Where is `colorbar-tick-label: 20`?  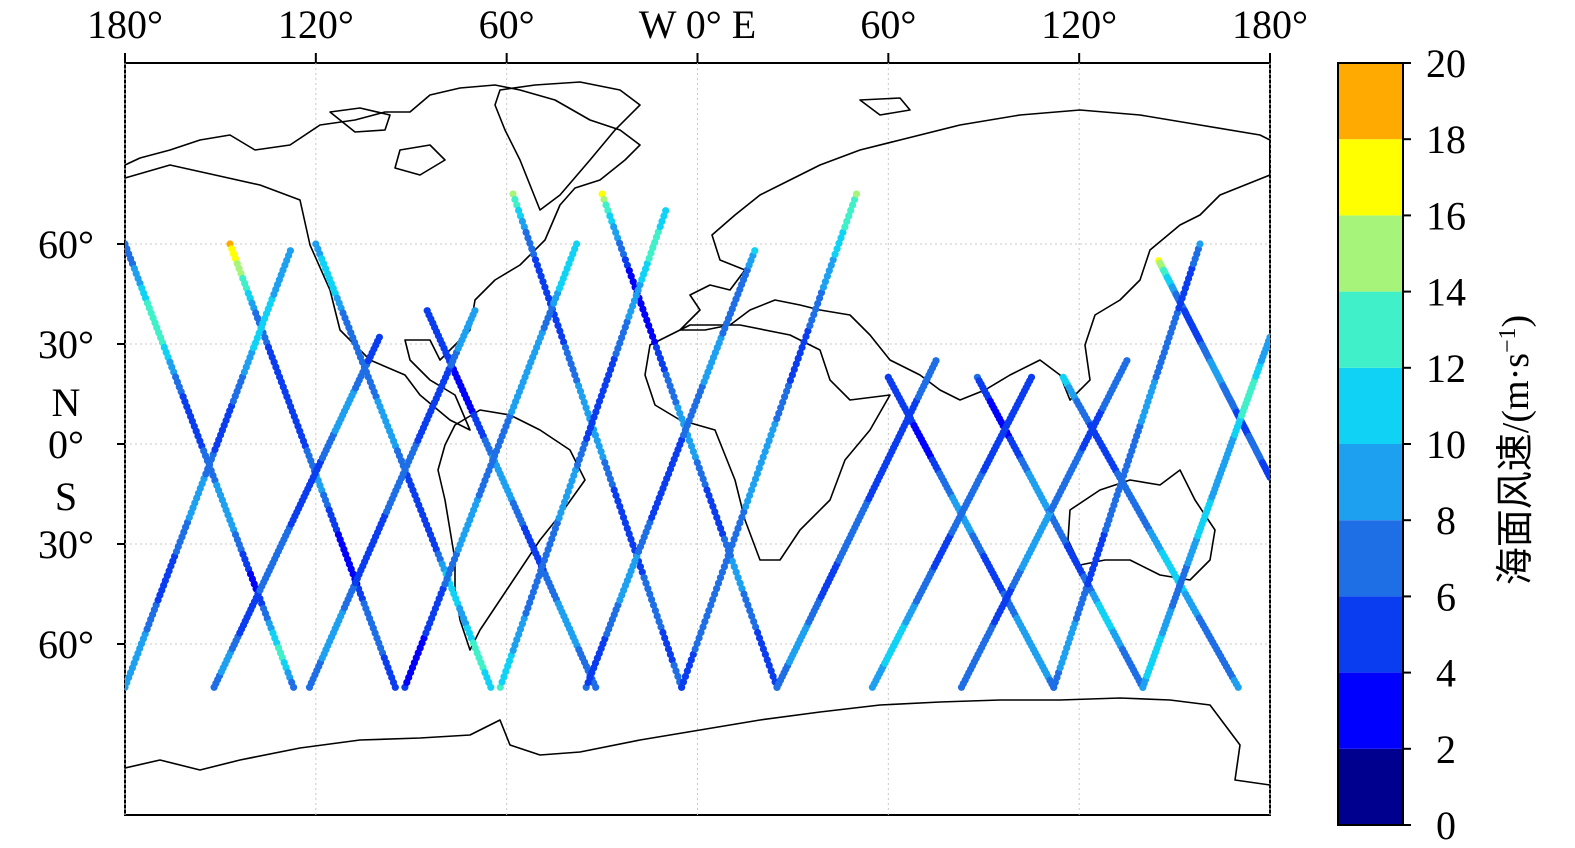
colorbar-tick-label: 20 is located at coordinates (1446, 63).